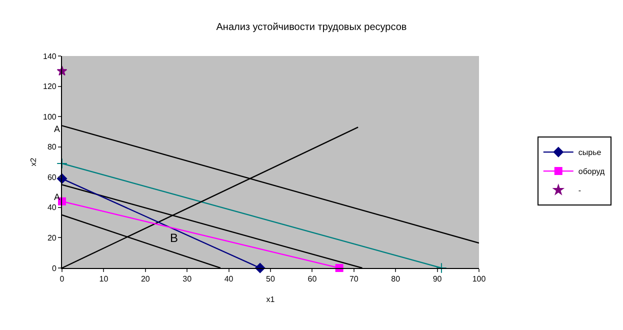 This screenshot has height=330, width=623. What do you see at coordinates (311, 28) in the screenshot?
I see `chart-title: Анализ устойчивости трудовых ресурсов` at bounding box center [311, 28].